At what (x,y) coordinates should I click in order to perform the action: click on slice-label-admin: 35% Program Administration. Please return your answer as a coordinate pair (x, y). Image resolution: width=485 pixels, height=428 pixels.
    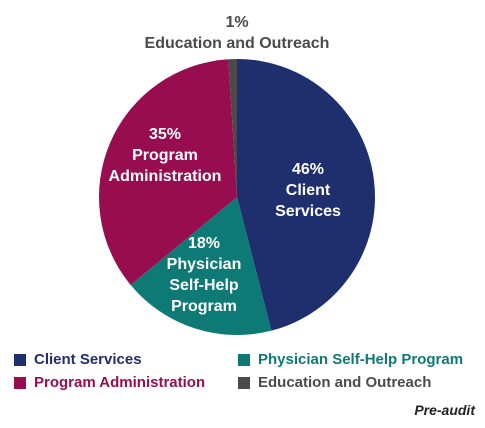
    Looking at the image, I should click on (165, 155).